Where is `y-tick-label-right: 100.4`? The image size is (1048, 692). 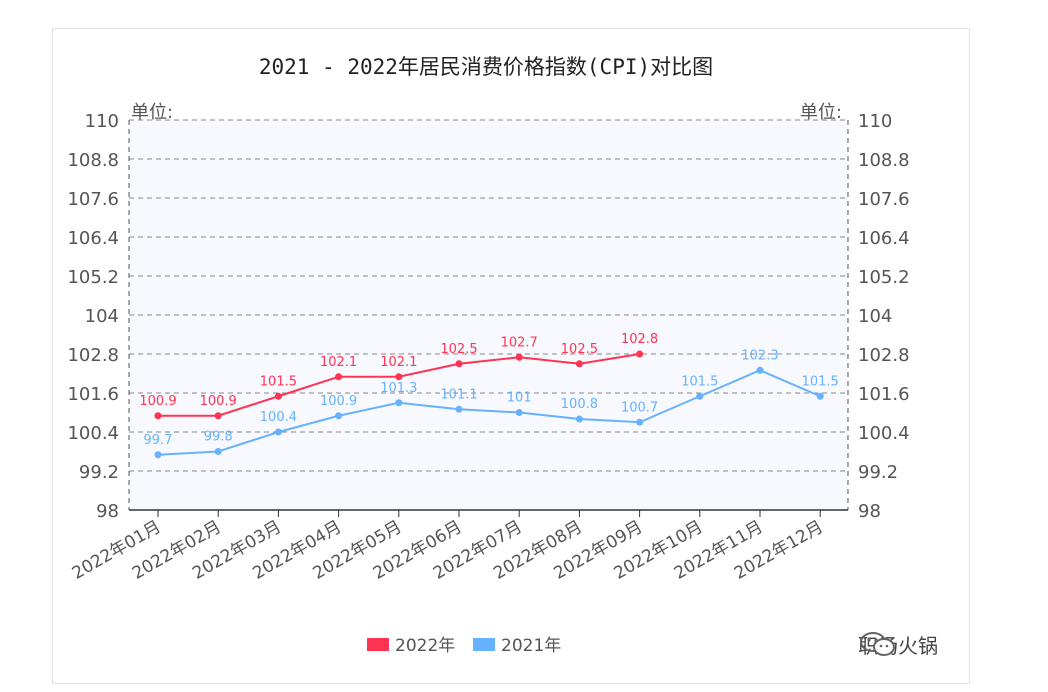
y-tick-label-right: 100.4 is located at coordinates (884, 433).